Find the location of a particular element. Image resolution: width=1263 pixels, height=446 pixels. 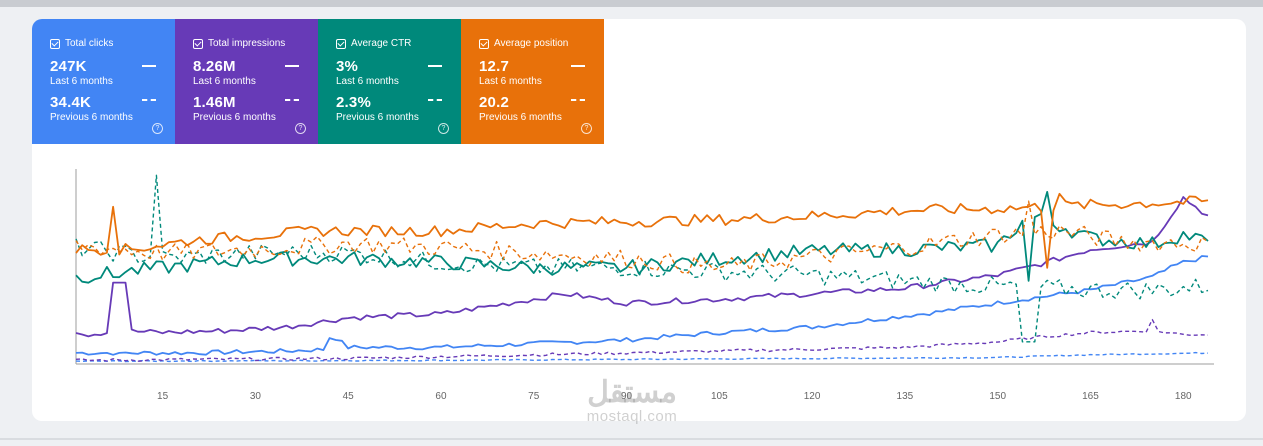

x-tick-label: 60 is located at coordinates (441, 396).